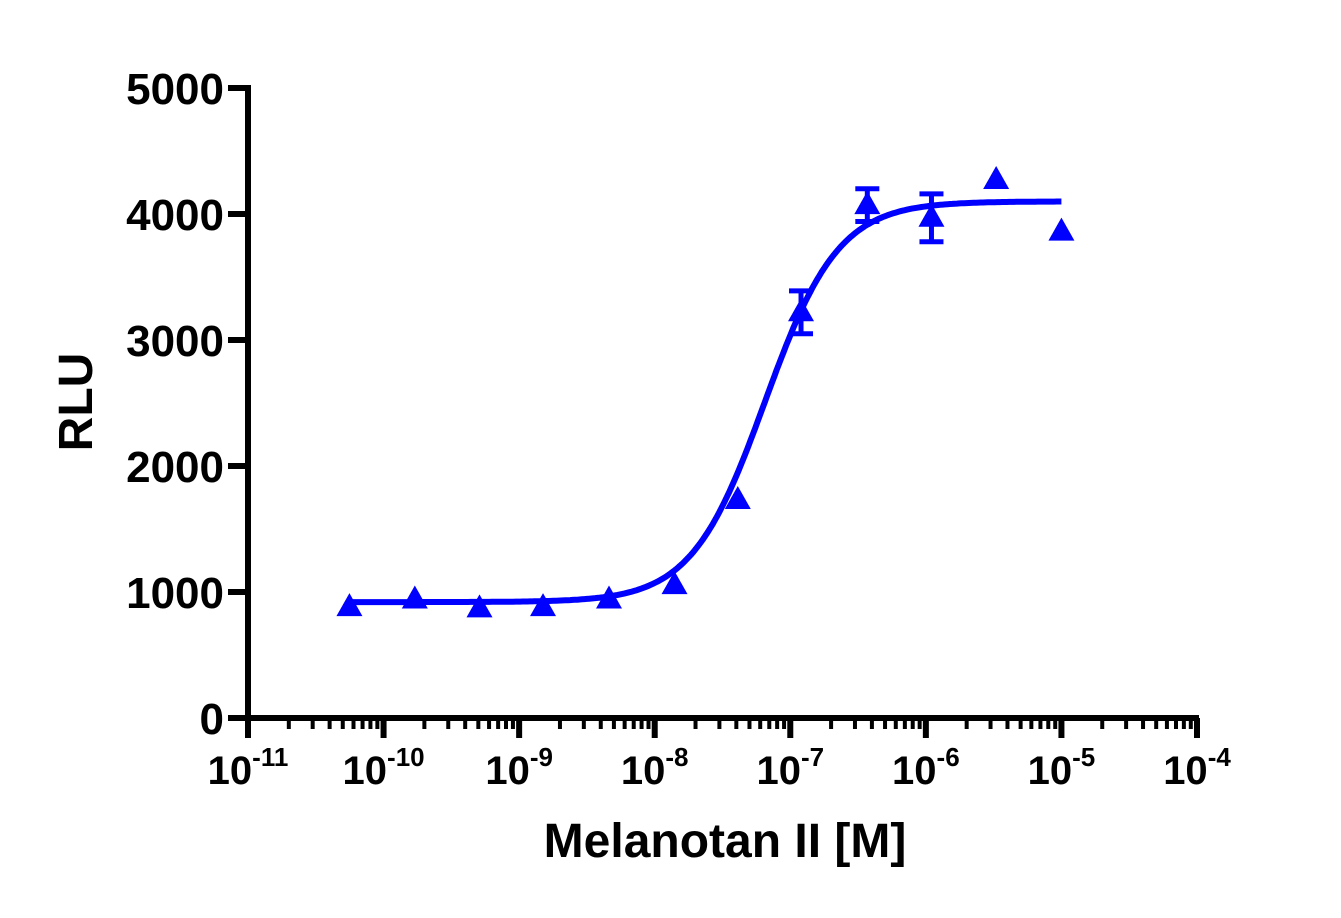 This screenshot has width=1341, height=918. What do you see at coordinates (248, 767) in the screenshot?
I see `x-tick-label: 10⁻¹¹` at bounding box center [248, 767].